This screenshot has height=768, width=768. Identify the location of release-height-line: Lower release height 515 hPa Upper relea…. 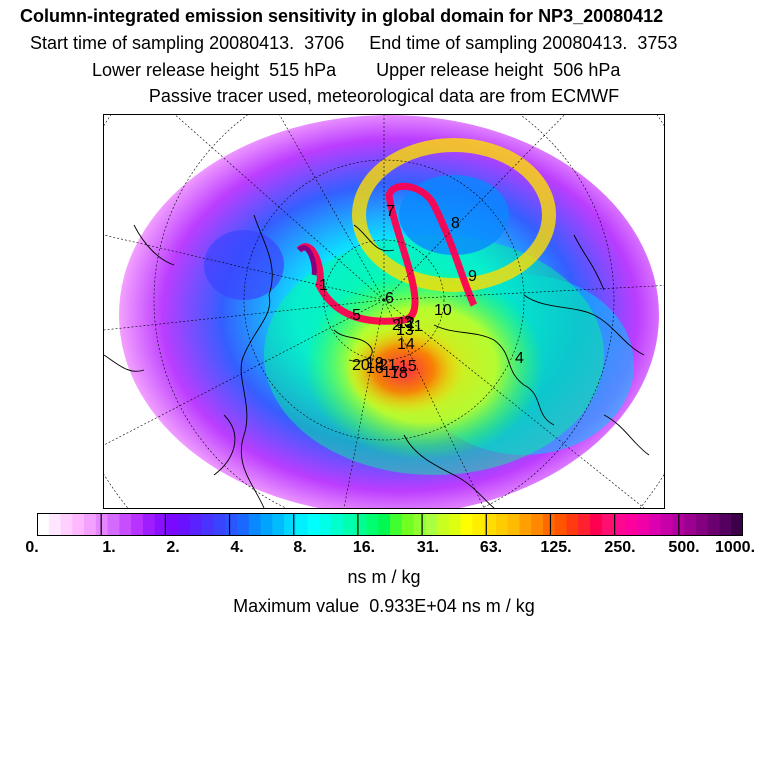
(356, 70).